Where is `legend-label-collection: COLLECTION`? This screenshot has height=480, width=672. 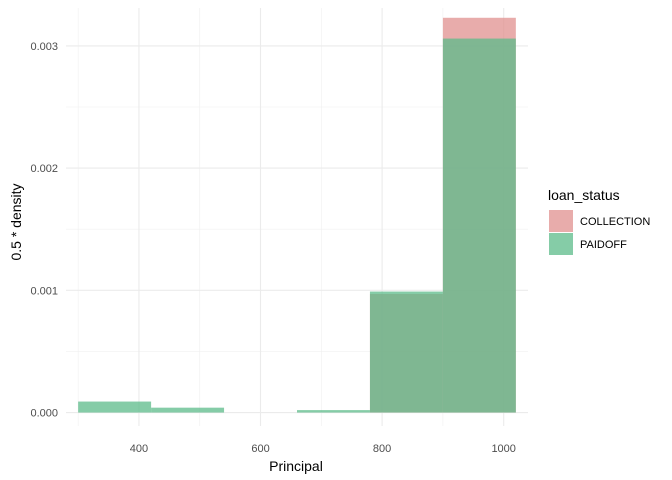 legend-label-collection: COLLECTION is located at coordinates (615, 222).